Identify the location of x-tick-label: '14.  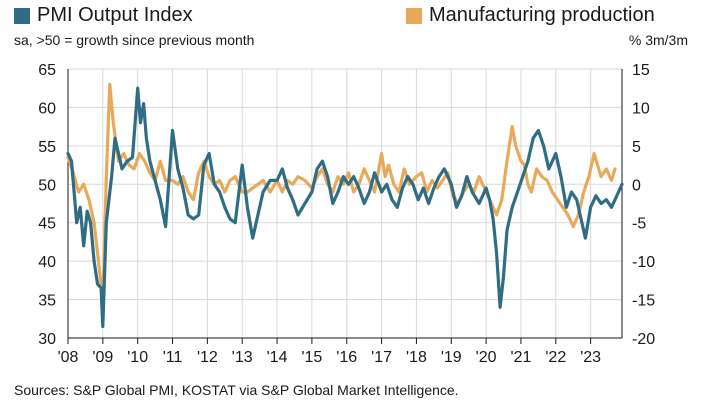
(277, 357).